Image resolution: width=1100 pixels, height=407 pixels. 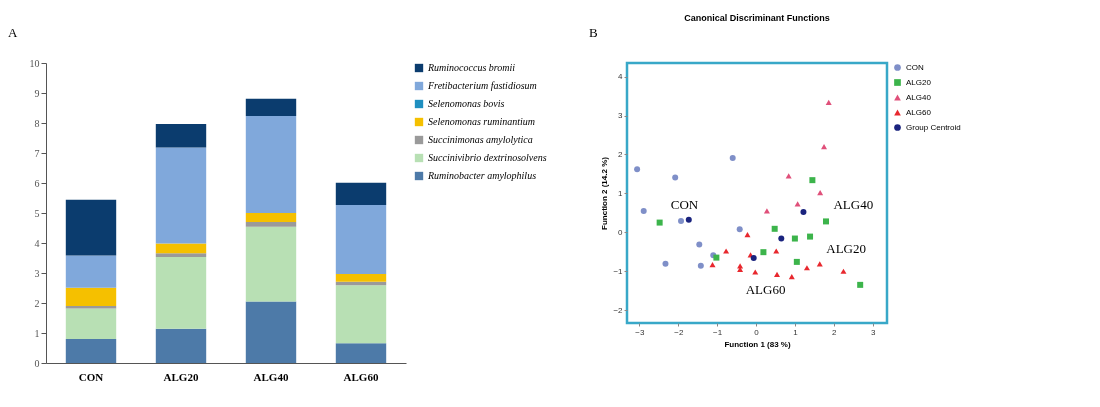 I want to click on text: B, so click(x=593, y=32).